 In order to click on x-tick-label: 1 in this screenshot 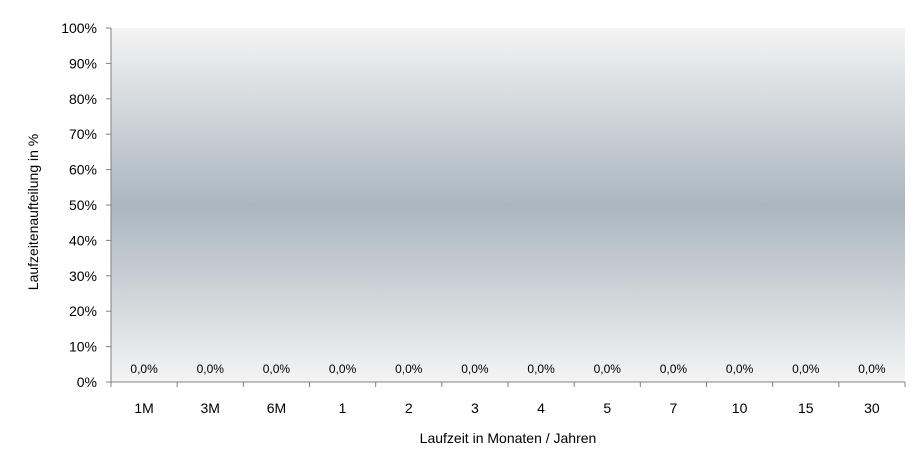, I will do `click(343, 408)`.